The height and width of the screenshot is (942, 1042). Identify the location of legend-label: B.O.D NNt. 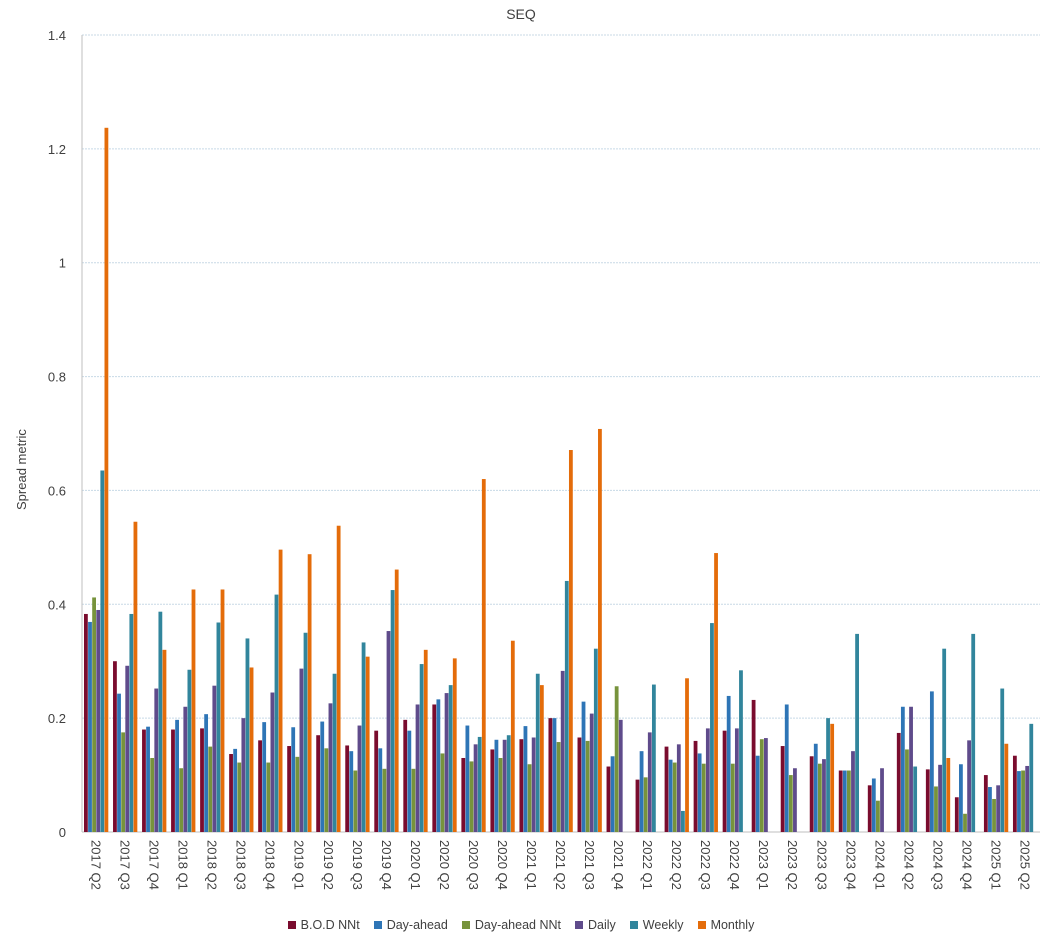
(330, 925).